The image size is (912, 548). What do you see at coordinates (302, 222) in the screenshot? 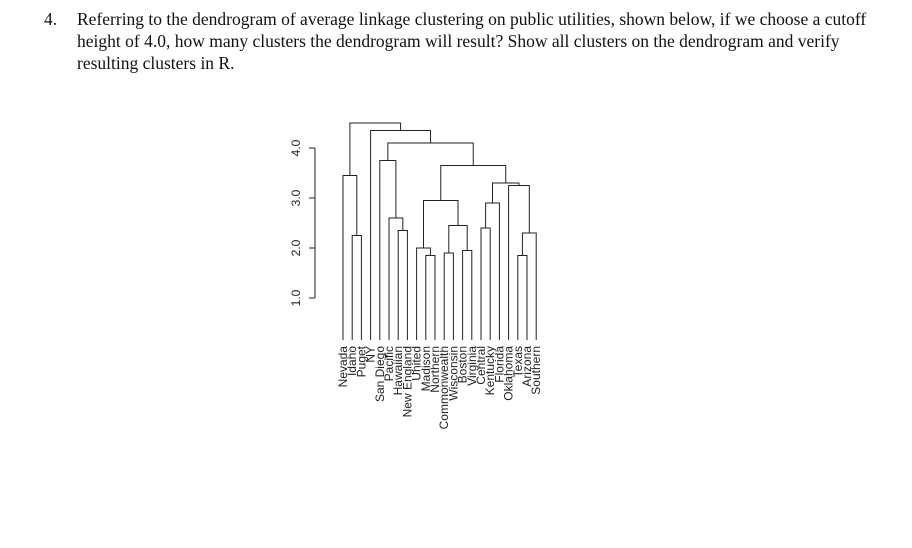
I see `y-axis: 1.0 2.0 3.0 4.0` at bounding box center [302, 222].